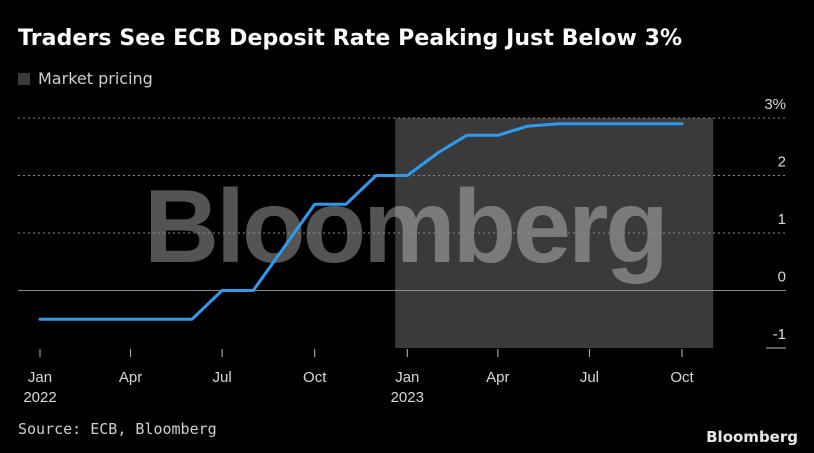 The height and width of the screenshot is (453, 814). What do you see at coordinates (407, 397) in the screenshot?
I see `x-tick-year-label: 2023` at bounding box center [407, 397].